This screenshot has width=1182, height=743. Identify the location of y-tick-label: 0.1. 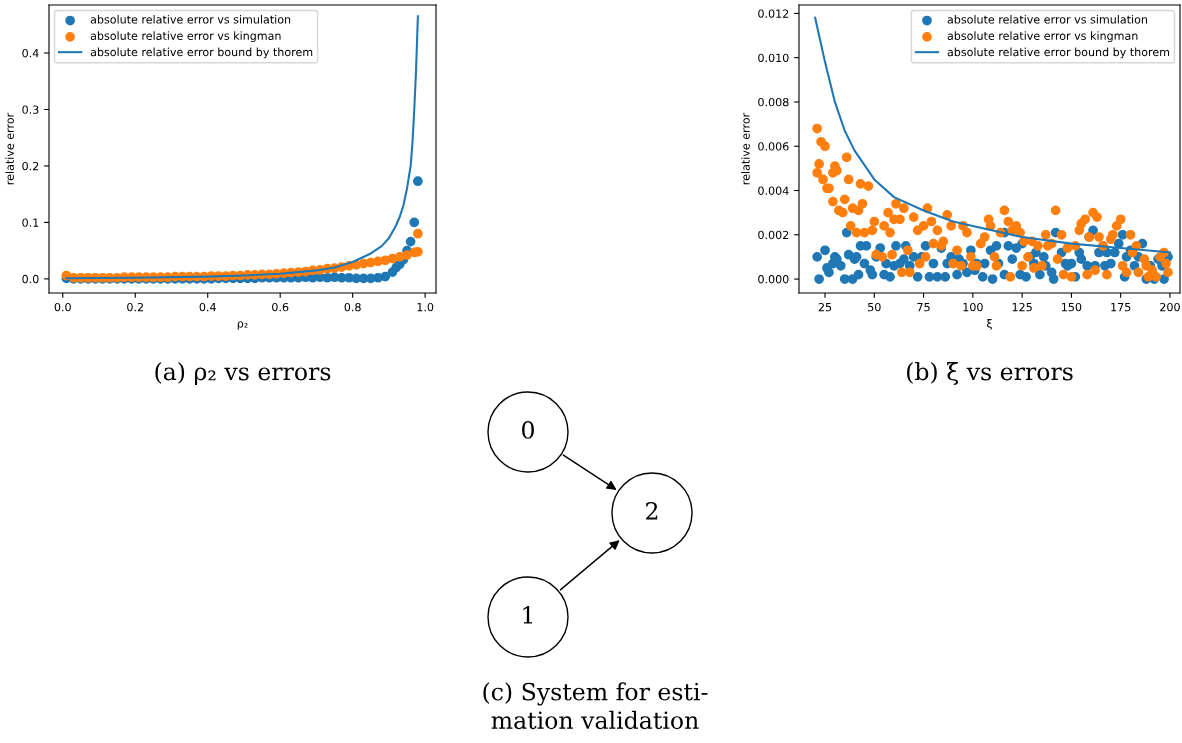
(30, 222).